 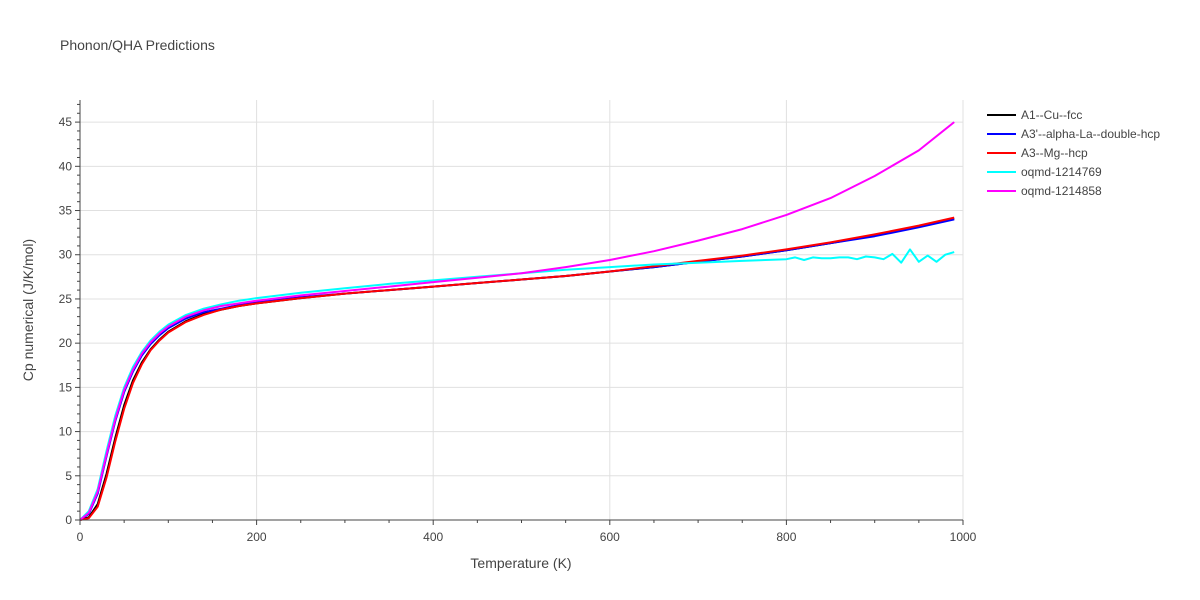 I want to click on legend-item: oqmd-1214858, so click(x=1044, y=191).